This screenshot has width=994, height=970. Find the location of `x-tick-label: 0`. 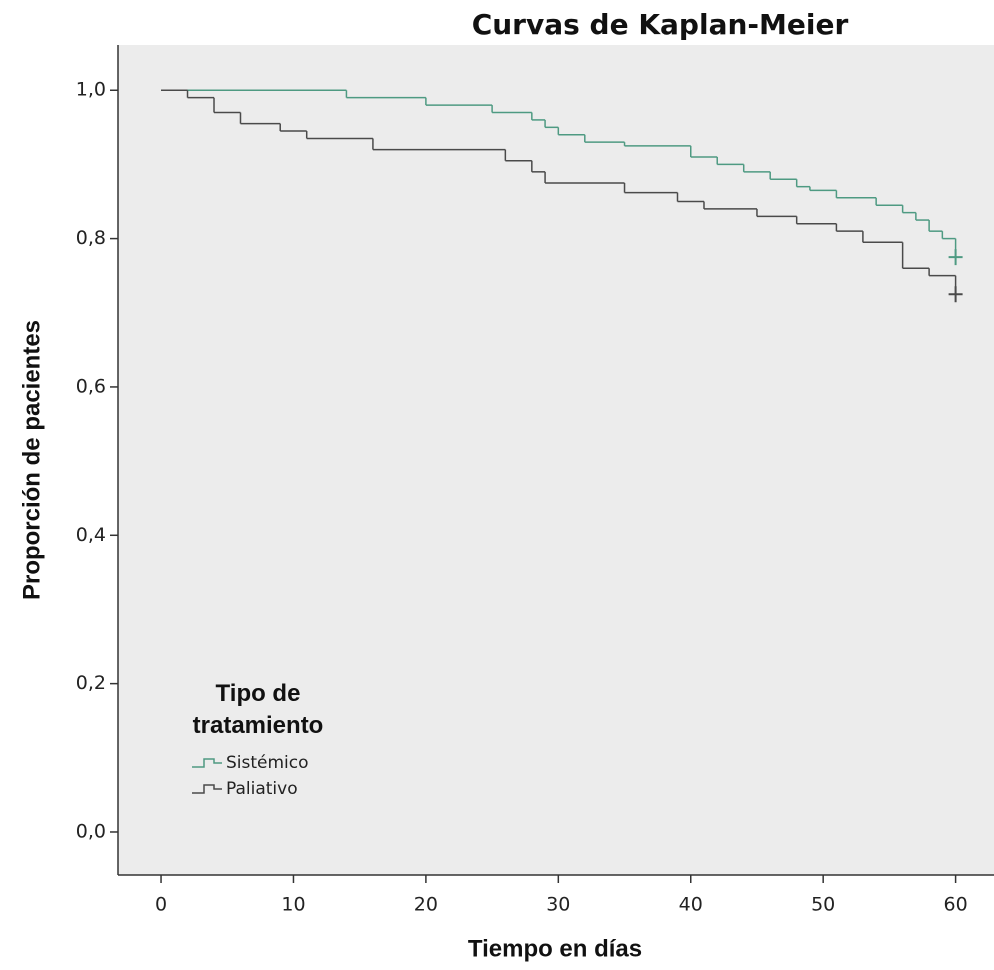

x-tick-label: 0 is located at coordinates (161, 905).